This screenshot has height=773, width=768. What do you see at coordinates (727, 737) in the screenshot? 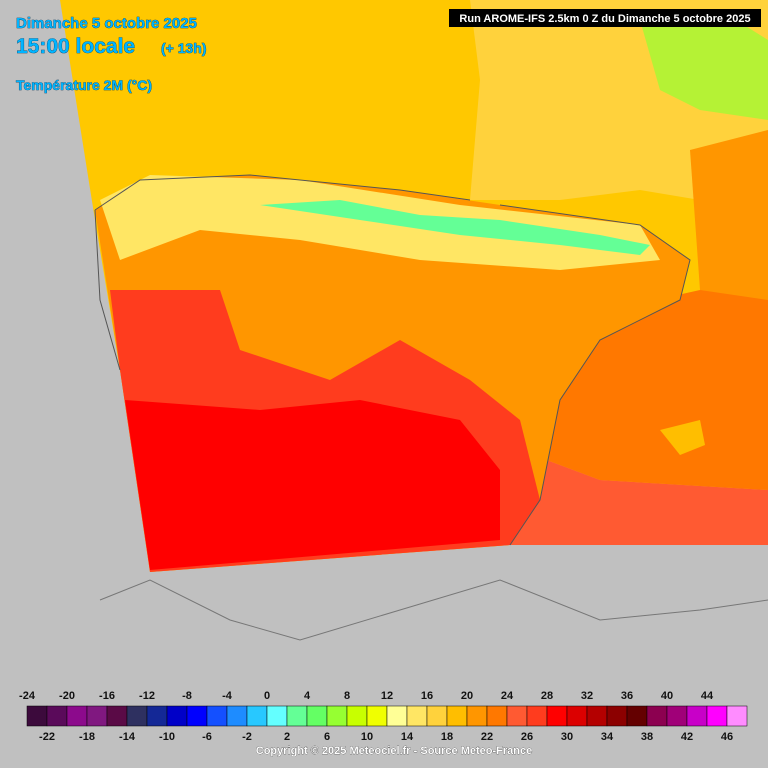
I see `legend-label: 46` at bounding box center [727, 737].